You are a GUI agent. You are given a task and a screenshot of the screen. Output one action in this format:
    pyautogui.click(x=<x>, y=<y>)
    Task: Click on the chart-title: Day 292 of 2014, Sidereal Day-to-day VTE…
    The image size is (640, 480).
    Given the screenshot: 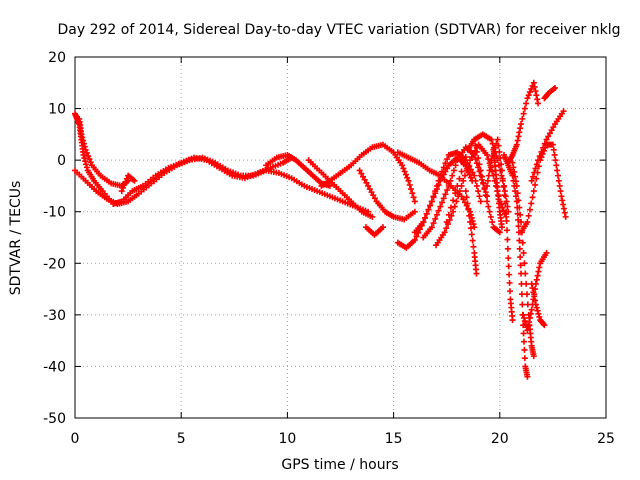 What is the action you would take?
    pyautogui.click(x=339, y=30)
    